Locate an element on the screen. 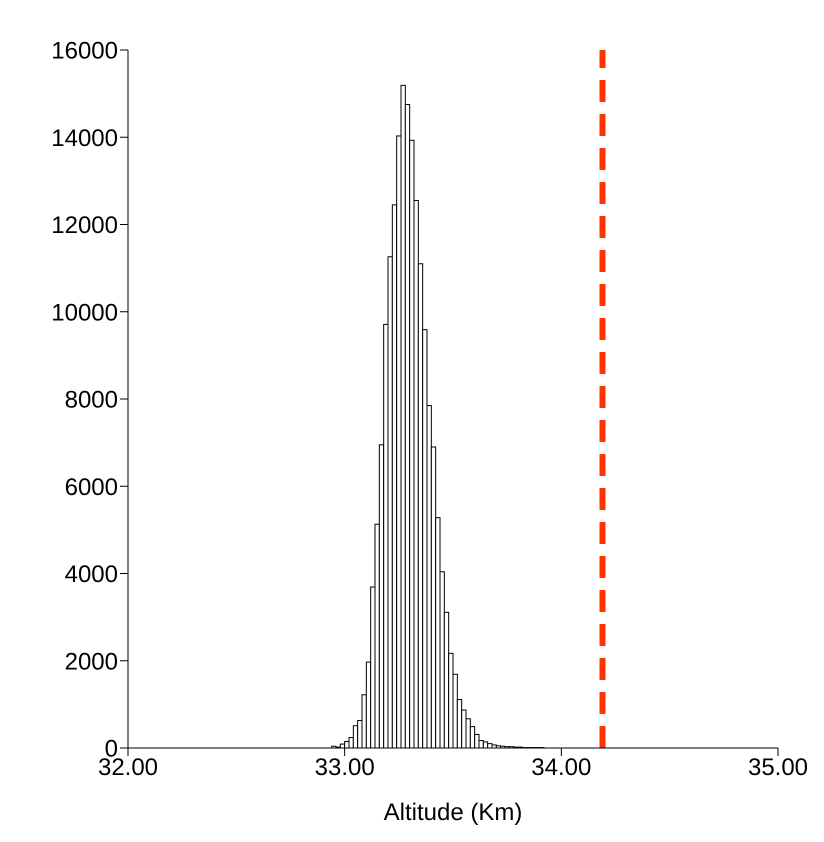 The width and height of the screenshot is (824, 842). x-tick-label: 33.00 is located at coordinates (344, 768).